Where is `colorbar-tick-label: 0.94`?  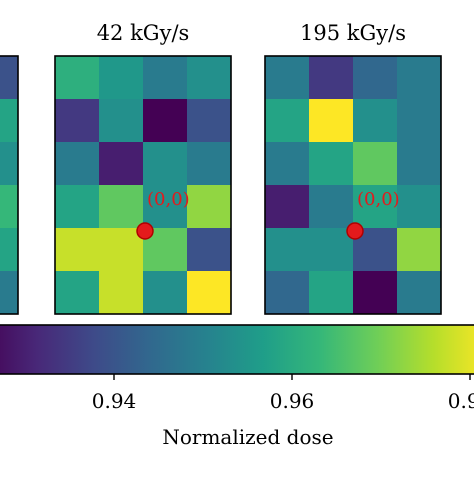
colorbar-tick-label: 0.94 is located at coordinates (114, 401).